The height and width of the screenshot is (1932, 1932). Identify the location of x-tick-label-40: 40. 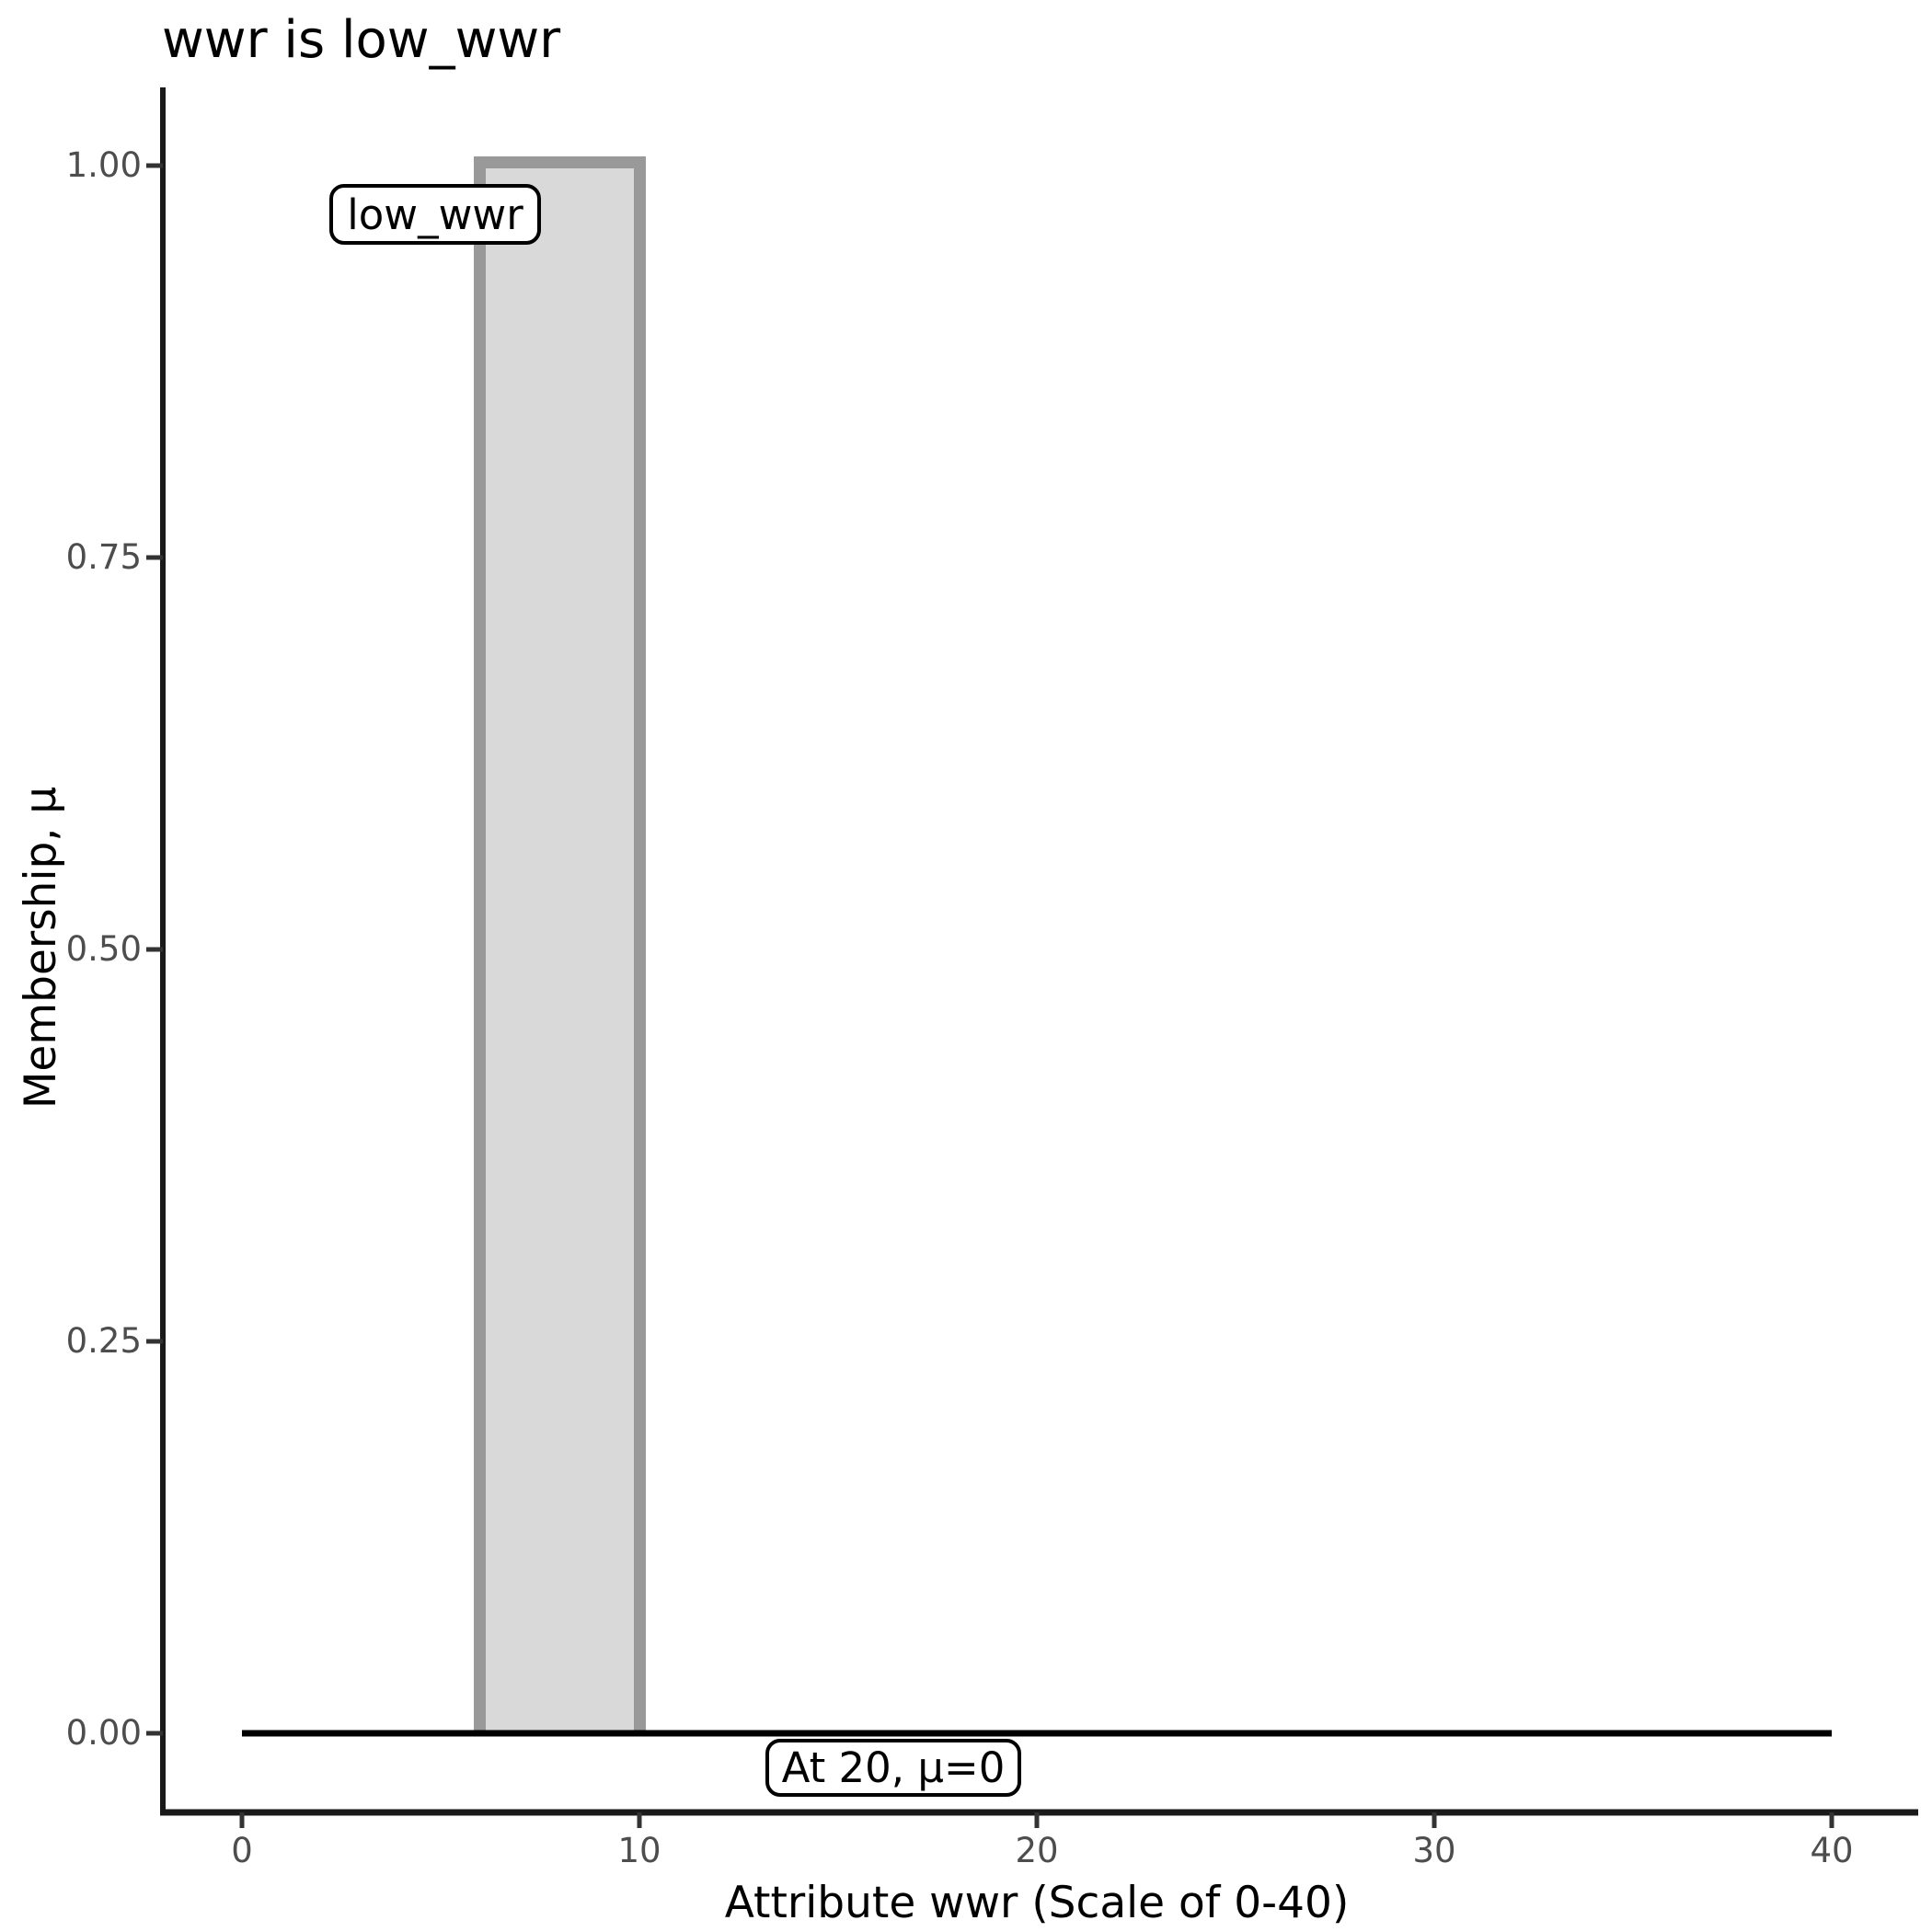
(1832, 1850).